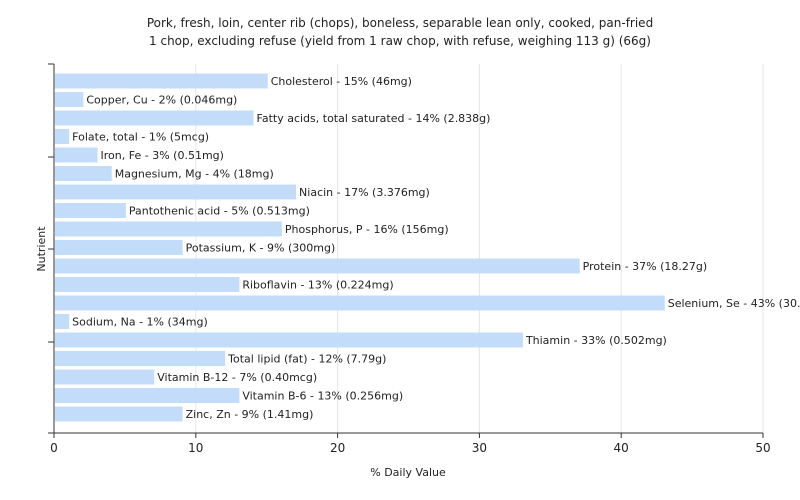  I want to click on bar-label-4: Iron, Fe - 3% (0.51mg), so click(162, 155).